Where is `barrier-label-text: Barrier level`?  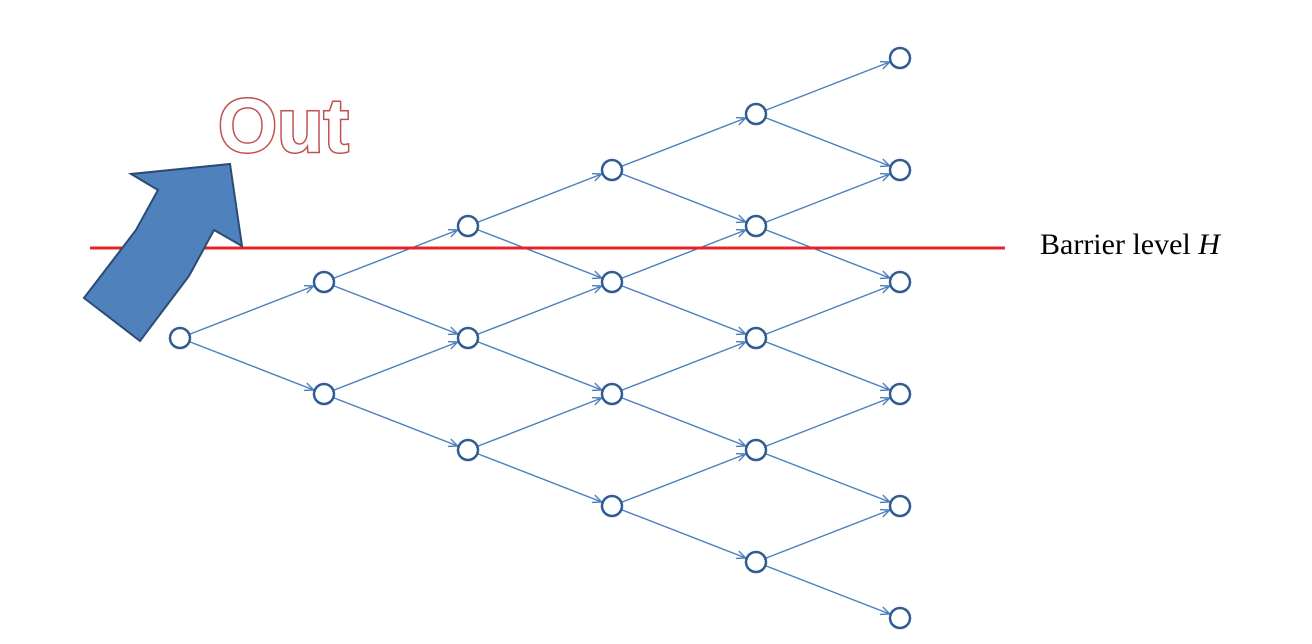
barrier-label-text: Barrier level is located at coordinates (1119, 244).